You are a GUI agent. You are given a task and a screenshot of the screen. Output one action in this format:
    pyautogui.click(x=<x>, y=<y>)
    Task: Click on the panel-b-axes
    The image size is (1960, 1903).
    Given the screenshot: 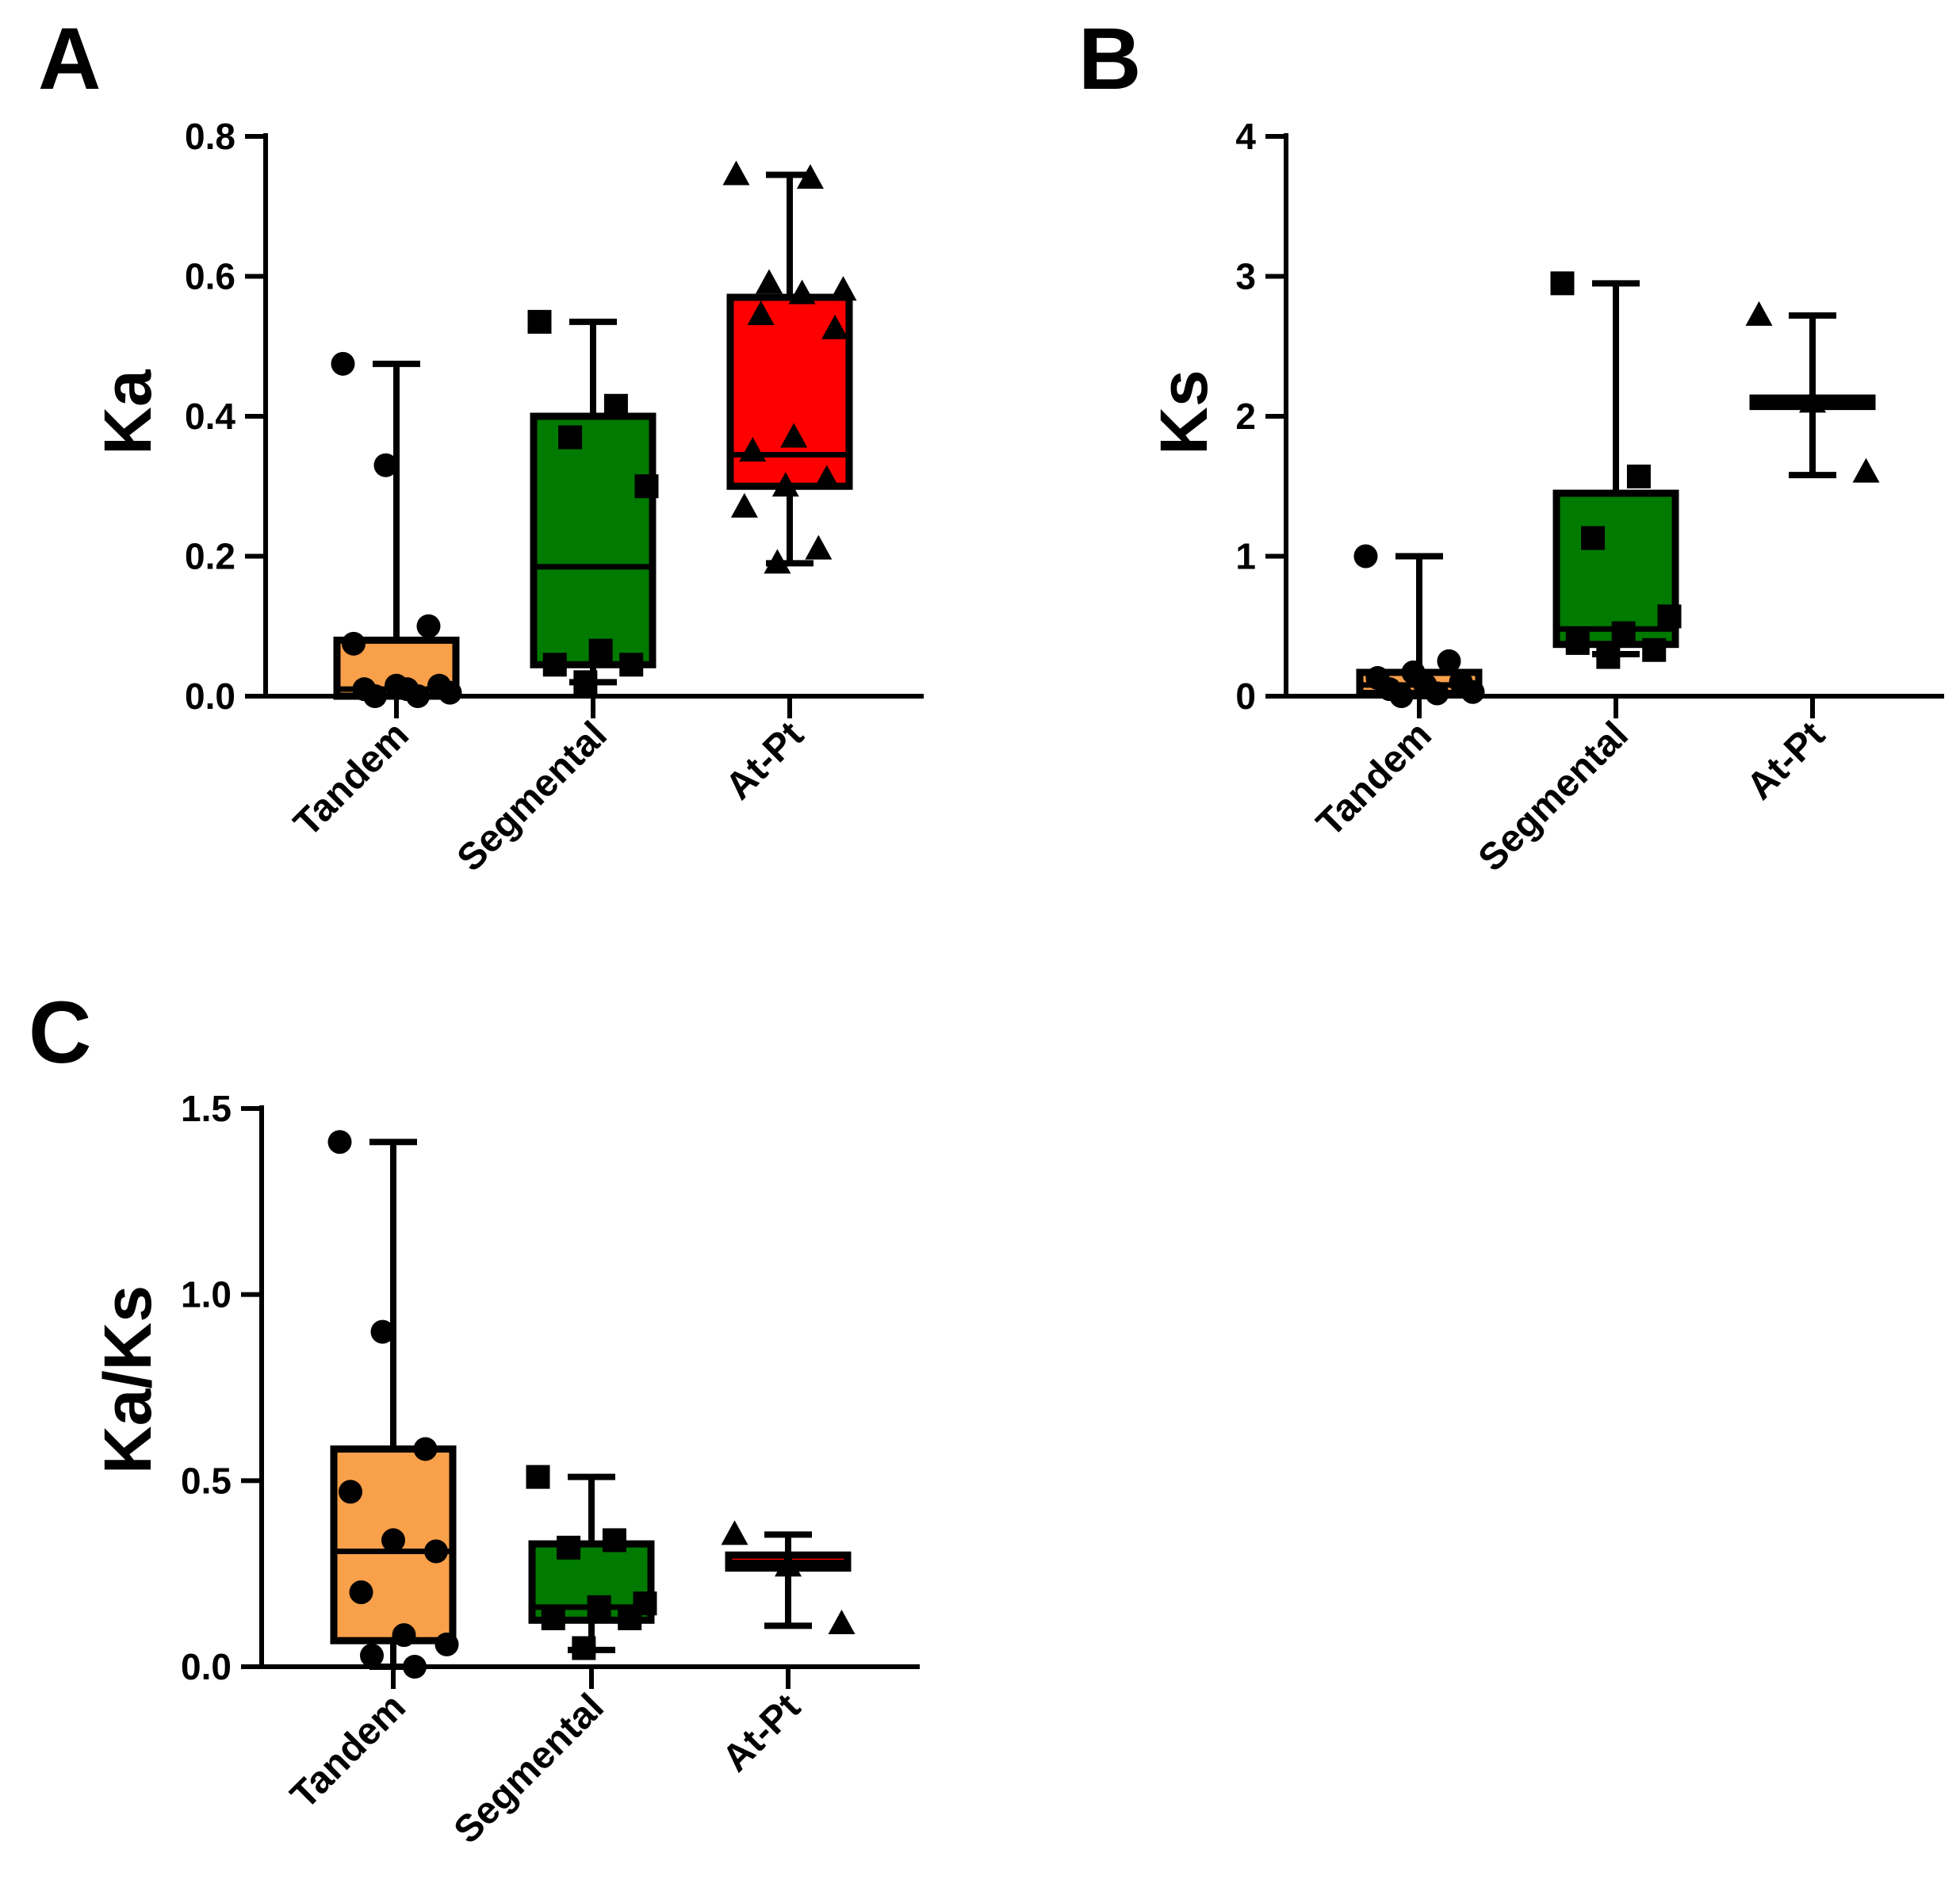 What is the action you would take?
    pyautogui.click(x=1614, y=426)
    